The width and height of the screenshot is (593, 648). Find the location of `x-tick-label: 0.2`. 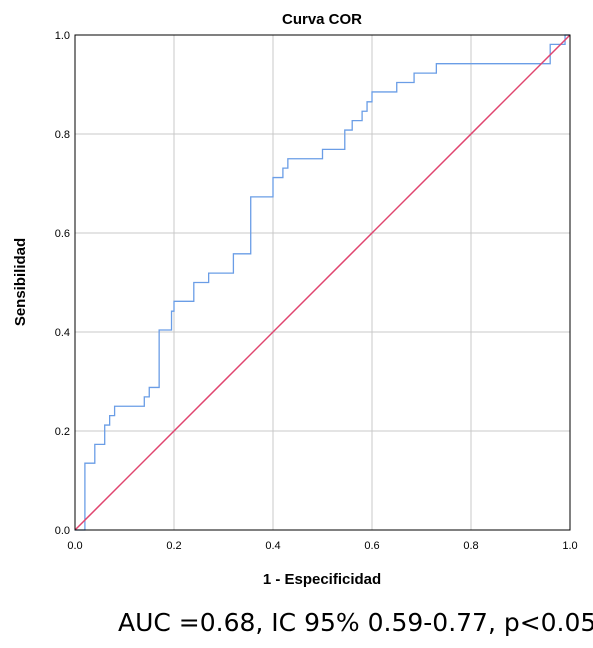

x-tick-label: 0.2 is located at coordinates (173, 546).